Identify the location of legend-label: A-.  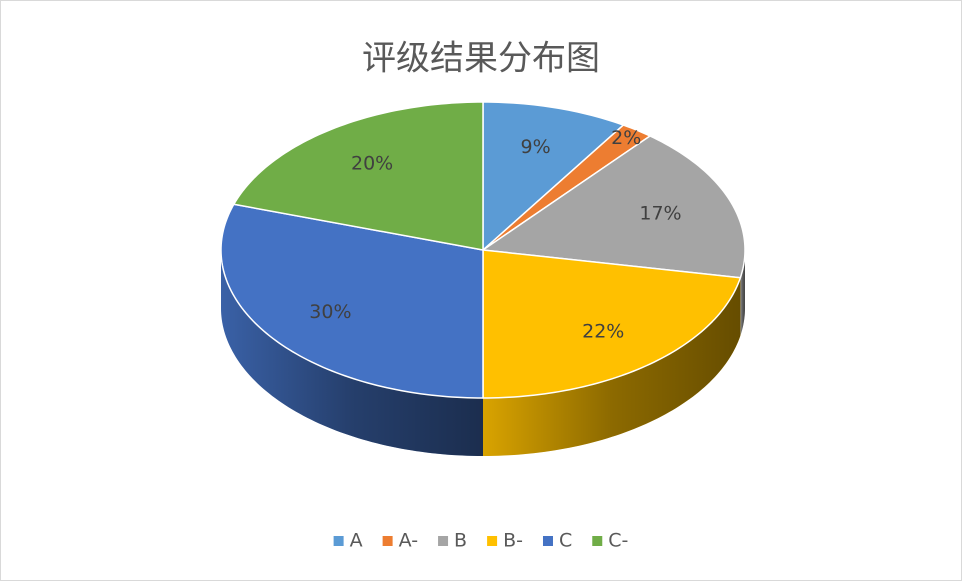
(408, 541).